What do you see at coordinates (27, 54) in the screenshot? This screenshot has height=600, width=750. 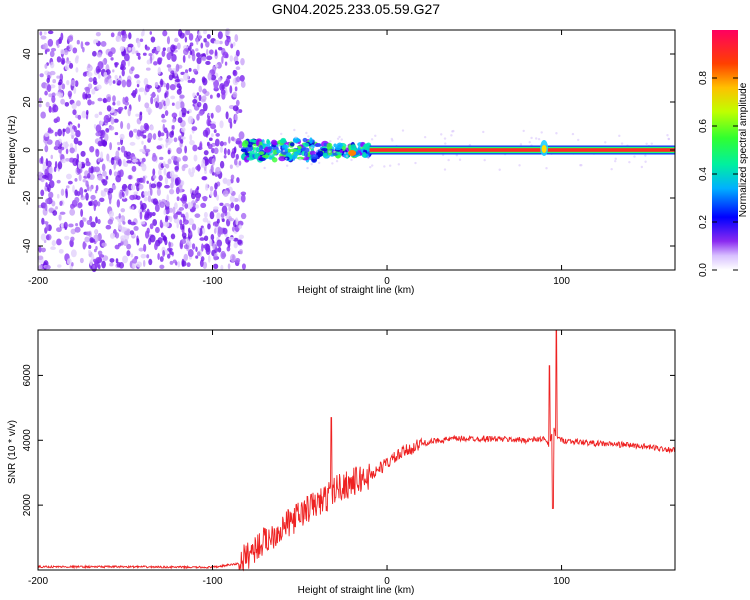 I see `spectrogram-ytick-label: 40` at bounding box center [27, 54].